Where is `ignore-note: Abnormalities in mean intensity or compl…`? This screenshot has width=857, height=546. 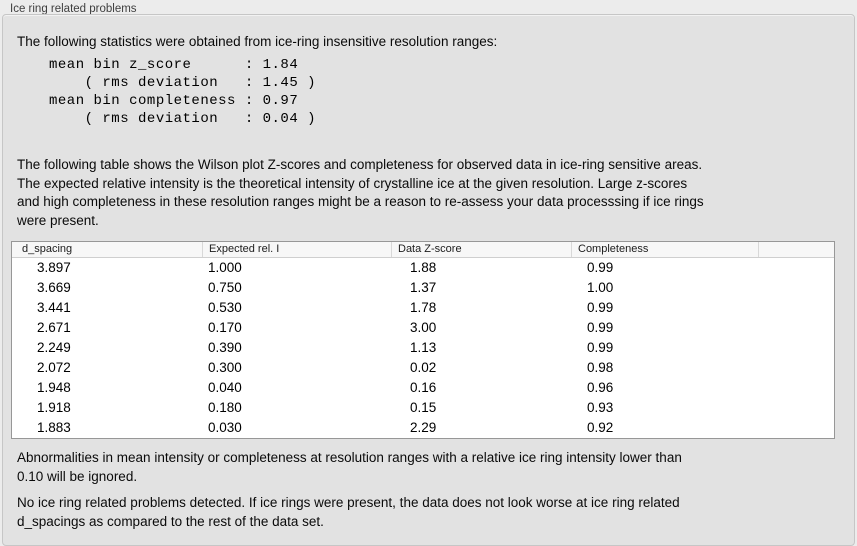
ignore-note: Abnormalities in mean intensity or compl… is located at coordinates (349, 467).